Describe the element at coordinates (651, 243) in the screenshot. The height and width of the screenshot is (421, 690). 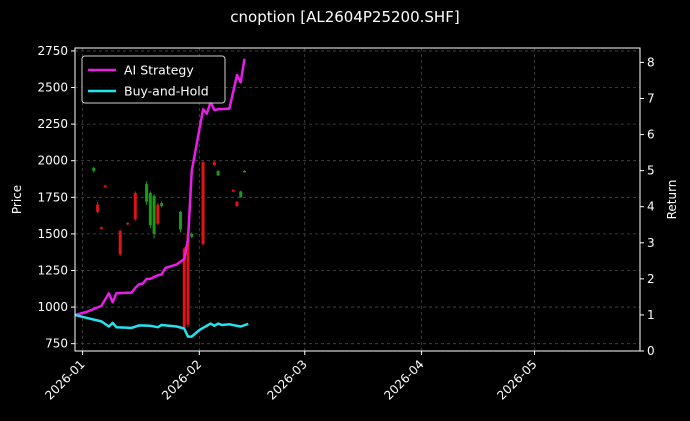
I see `y-right-tick-label: 3` at that location.